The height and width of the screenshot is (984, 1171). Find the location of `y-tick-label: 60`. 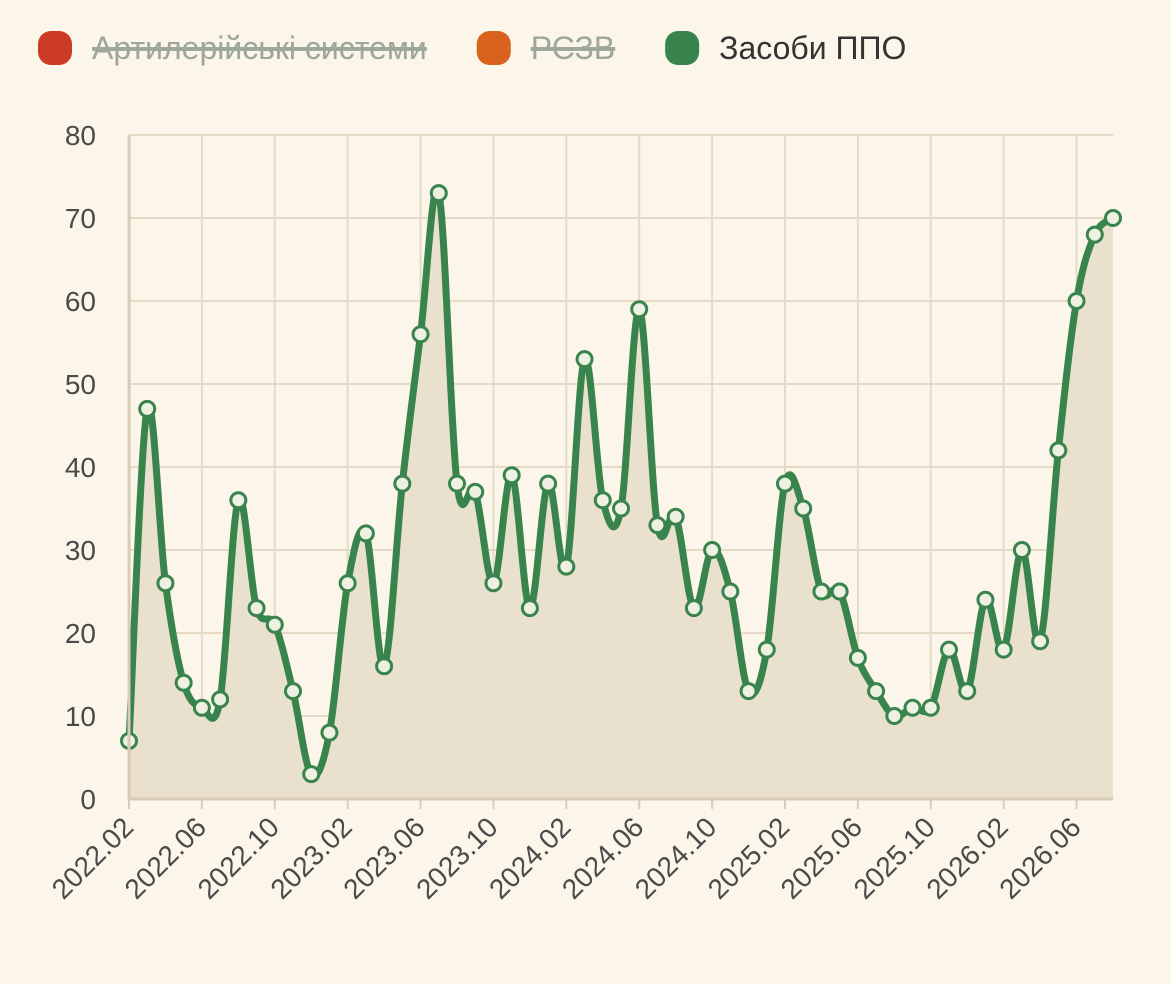

y-tick-label: 60 is located at coordinates (80, 301).